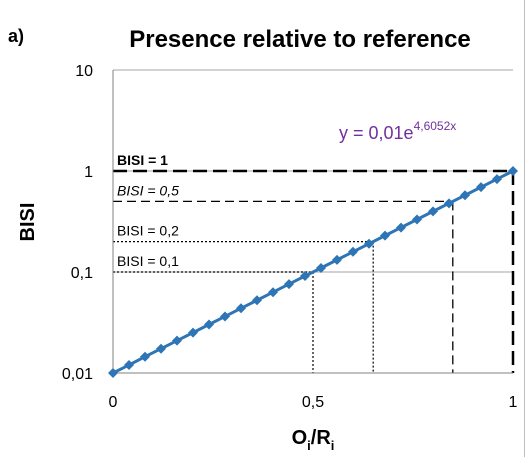 Image resolution: width=525 pixels, height=457 pixels. Describe the element at coordinates (513, 402) in the screenshot. I see `x-tick-label-2: 1` at that location.